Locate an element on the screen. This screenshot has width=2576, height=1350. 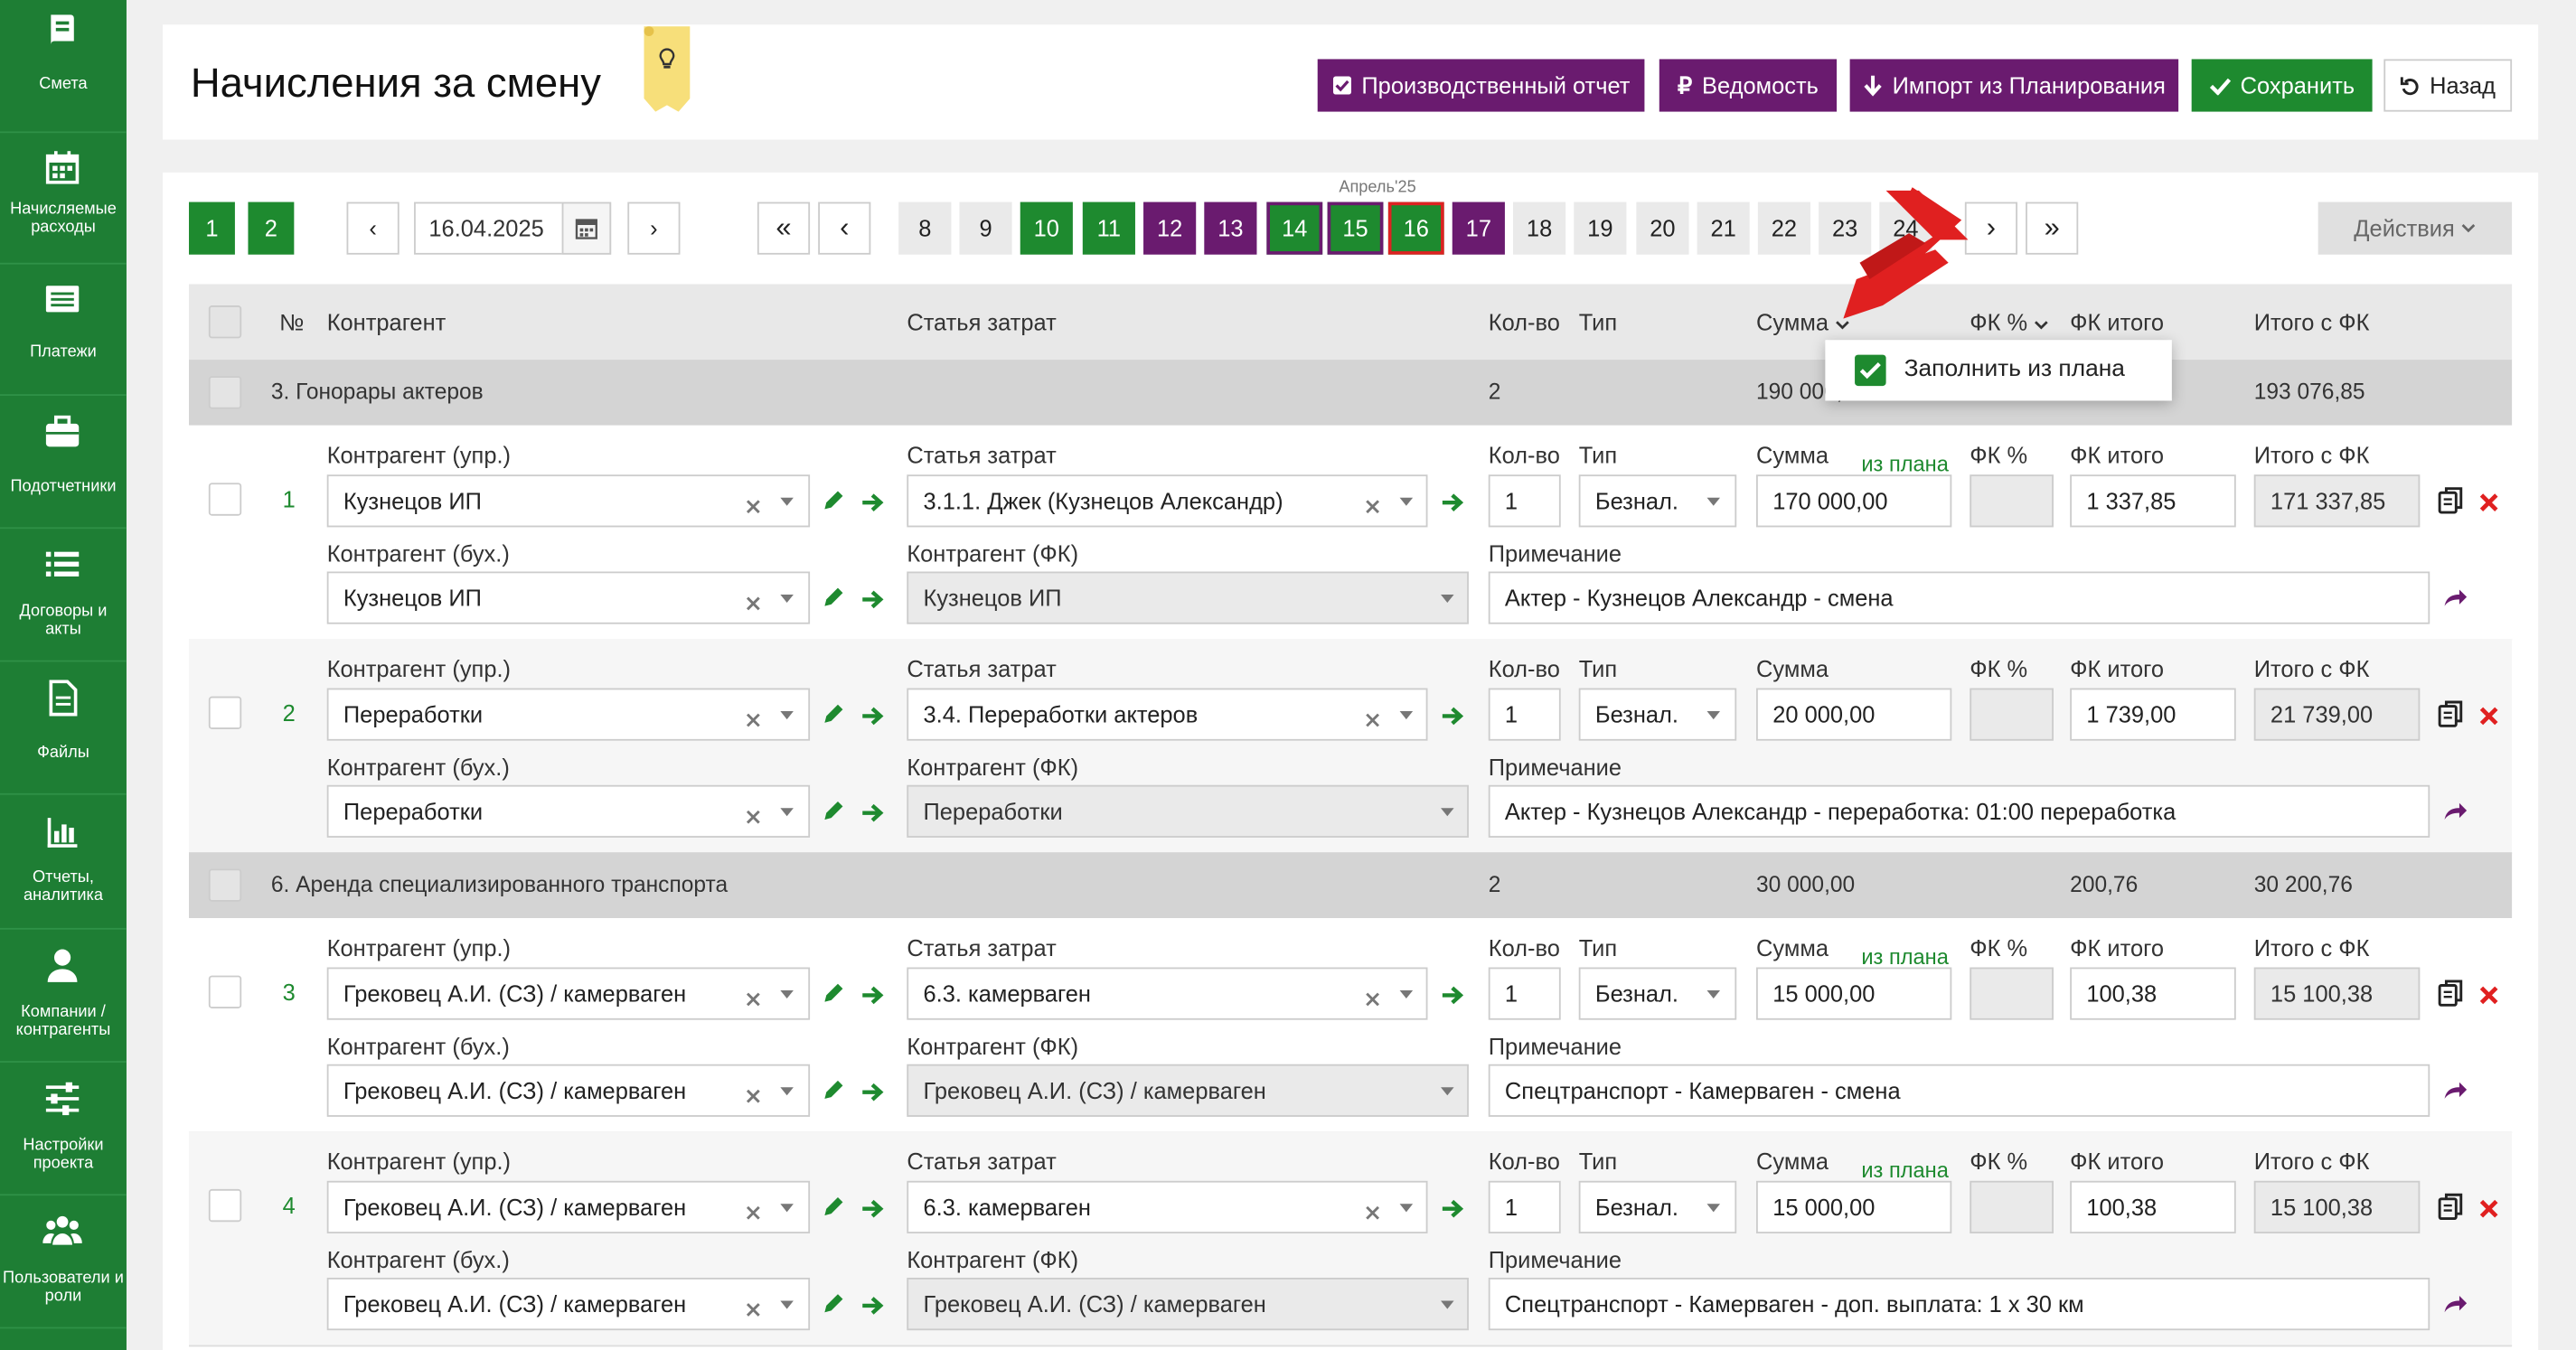
fill-from-plan-checkbox is located at coordinates (1871, 370).